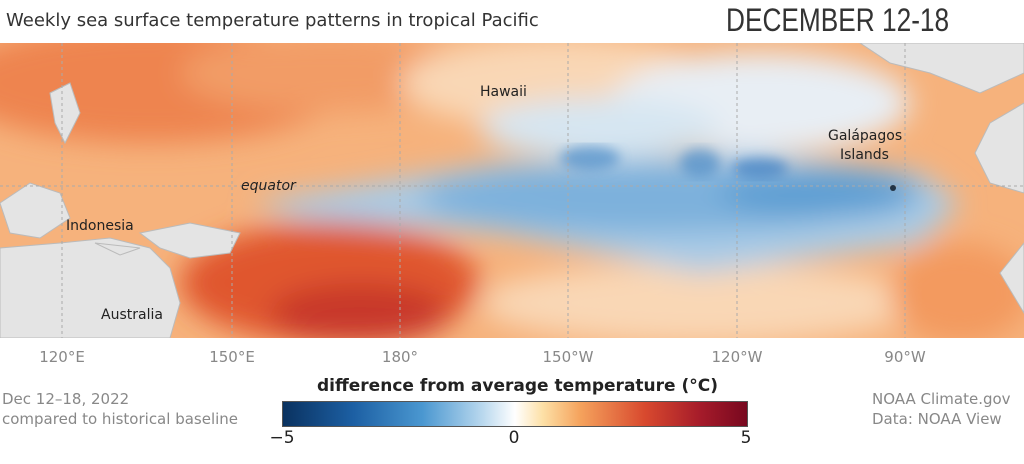 Image resolution: width=1024 pixels, height=464 pixels. I want to click on tick-180: 180°, so click(400, 357).